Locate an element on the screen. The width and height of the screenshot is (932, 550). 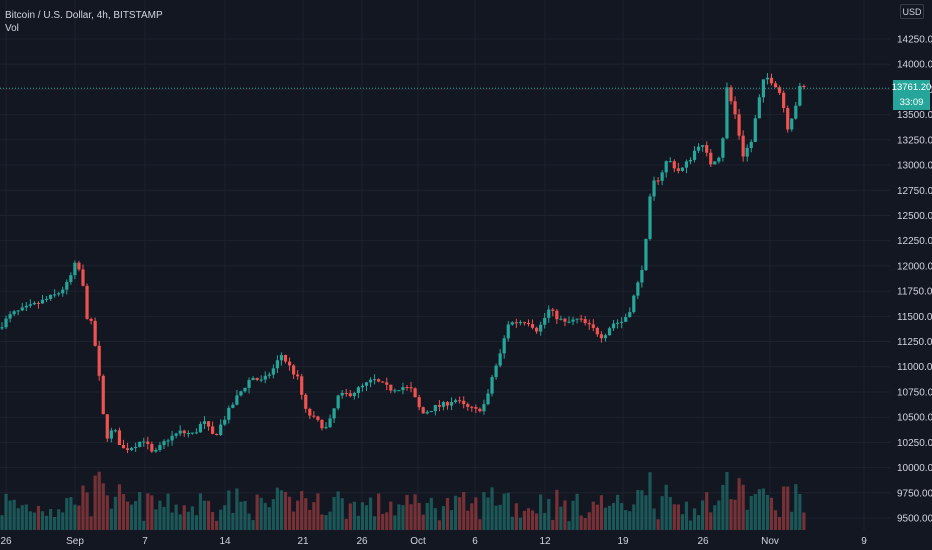
currency-badge: USD is located at coordinates (912, 11).